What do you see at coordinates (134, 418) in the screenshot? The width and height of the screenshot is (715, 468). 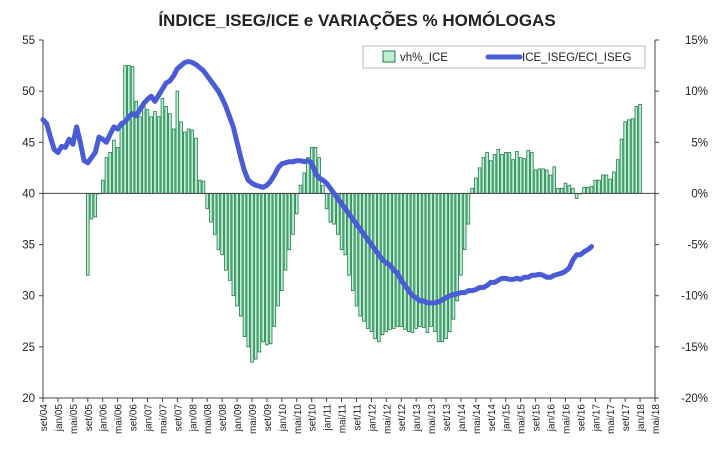 I see `x-tick-label: set/06` at bounding box center [134, 418].